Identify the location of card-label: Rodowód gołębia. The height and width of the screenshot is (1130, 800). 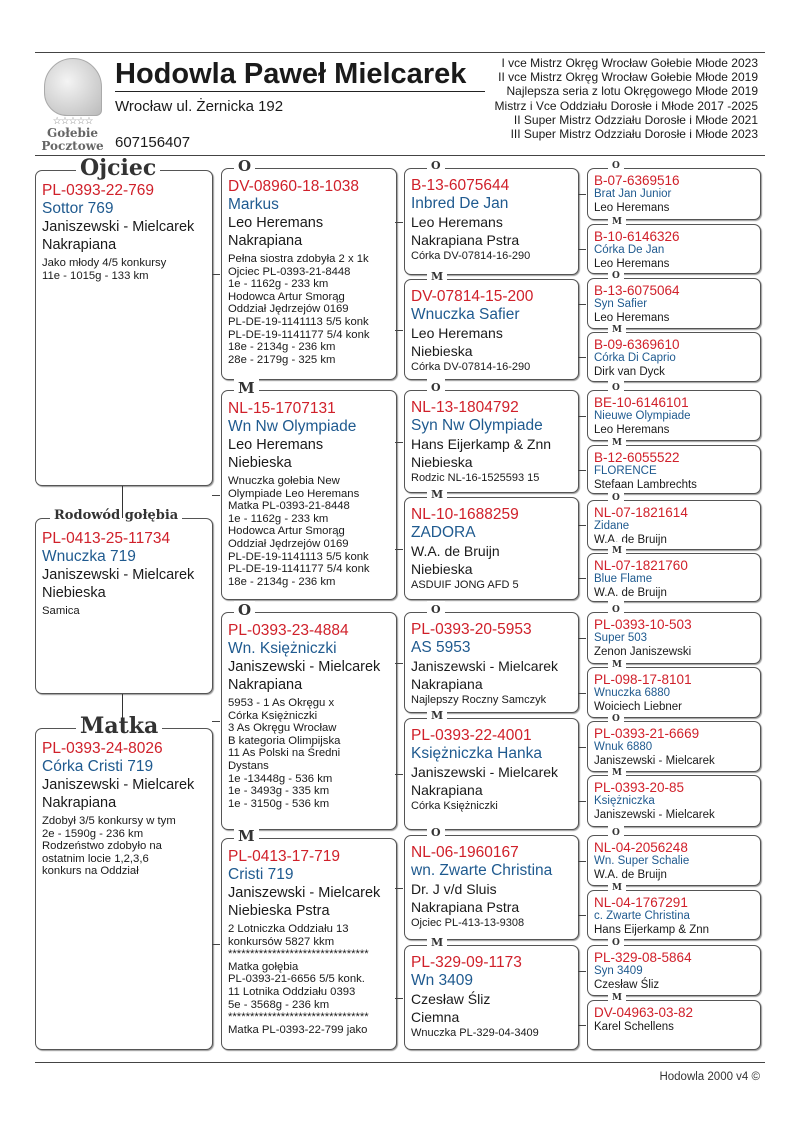
(116, 516).